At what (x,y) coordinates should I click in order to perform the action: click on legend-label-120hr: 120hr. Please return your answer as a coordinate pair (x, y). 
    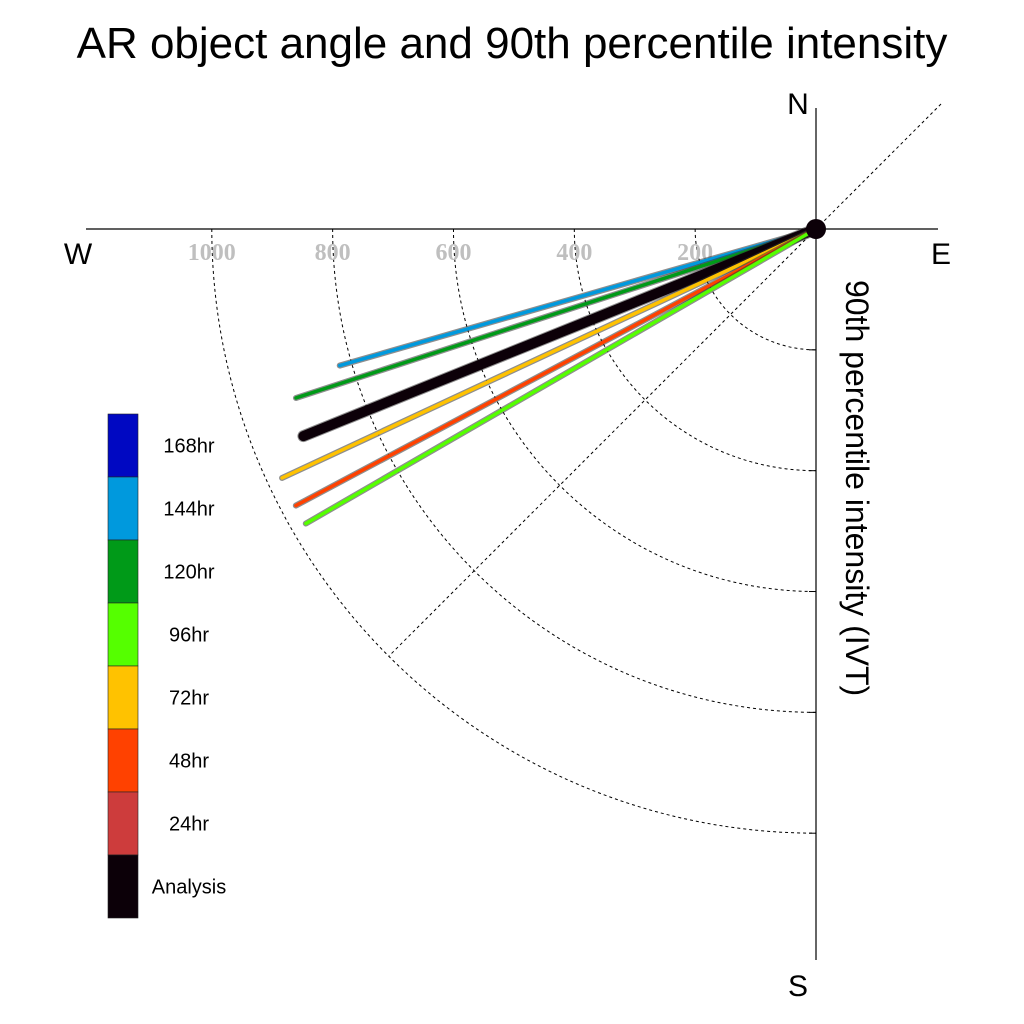
    Looking at the image, I should click on (188, 573).